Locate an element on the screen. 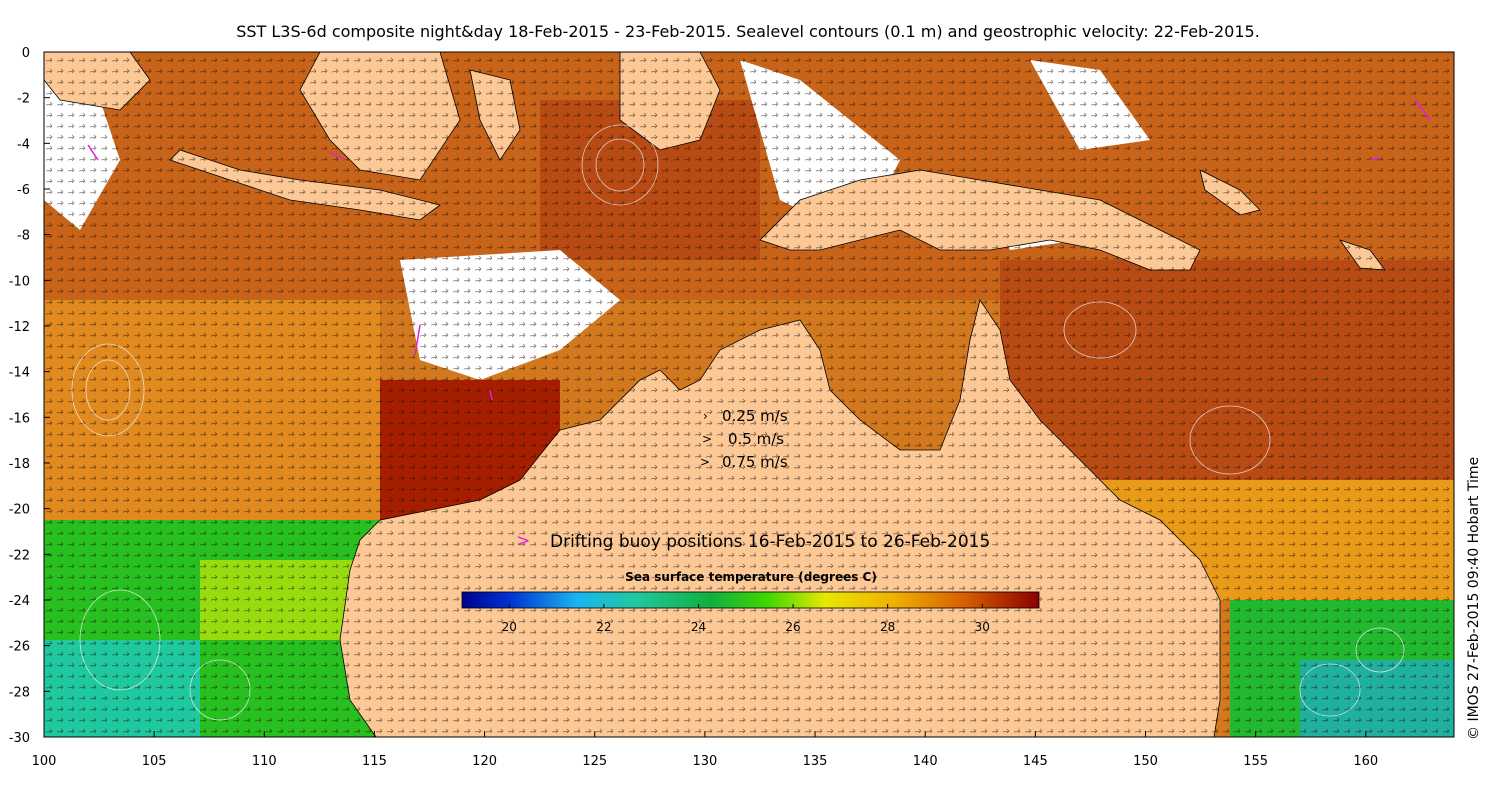  y-tick-label: -16 is located at coordinates (19, 418).